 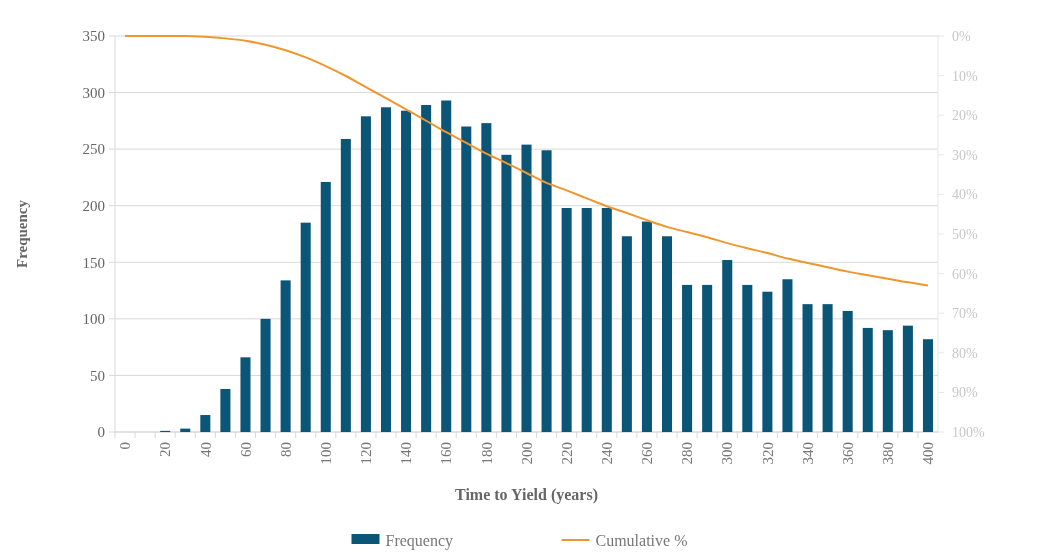 I want to click on x-axis-title: Time to Yield (years), so click(x=526, y=495).